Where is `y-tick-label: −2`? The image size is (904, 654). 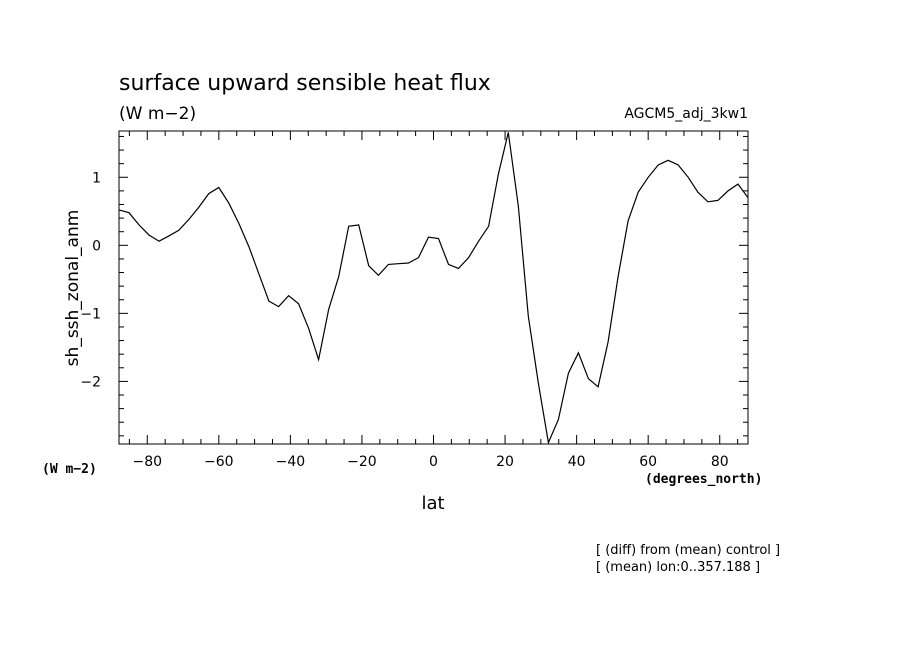 y-tick-label: −2 is located at coordinates (90, 382).